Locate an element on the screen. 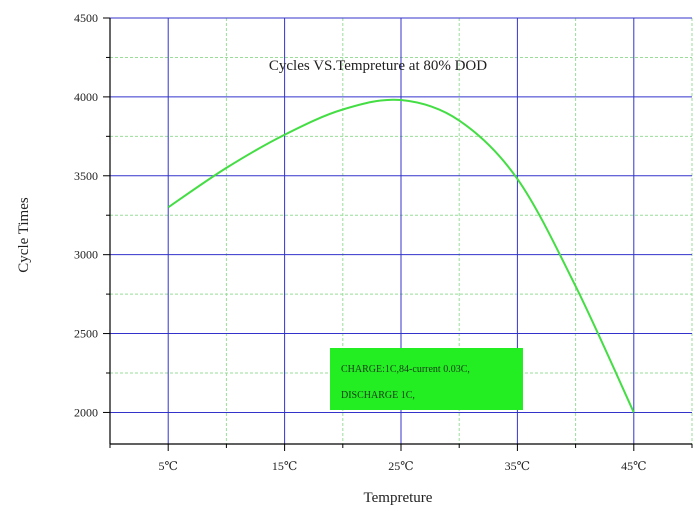  y-tick-label: 3500 is located at coordinates (86, 176).